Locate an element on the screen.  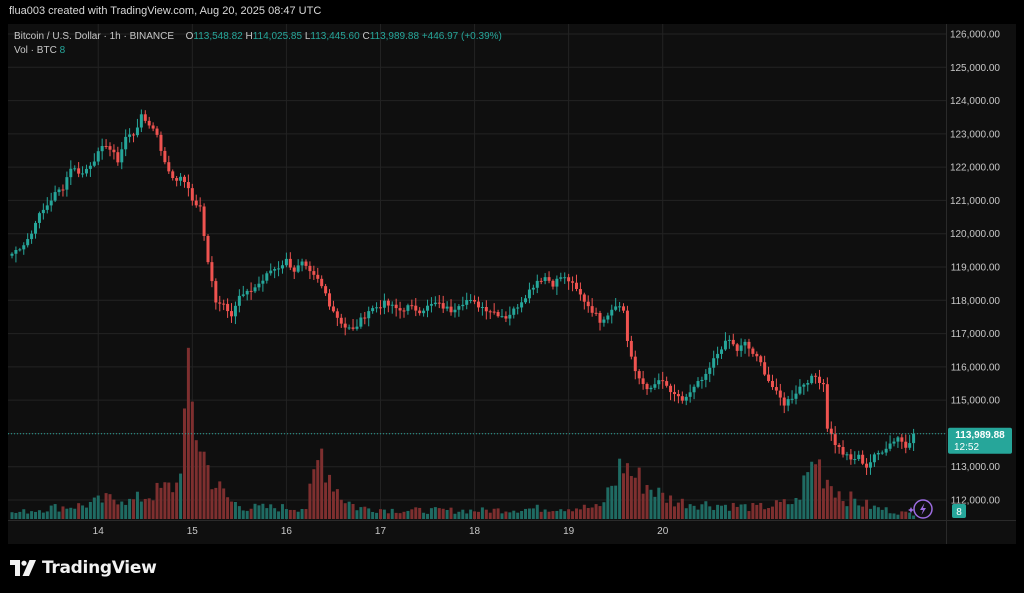
legend-change-value: +446.97 (+0.39%) is located at coordinates (461, 36).